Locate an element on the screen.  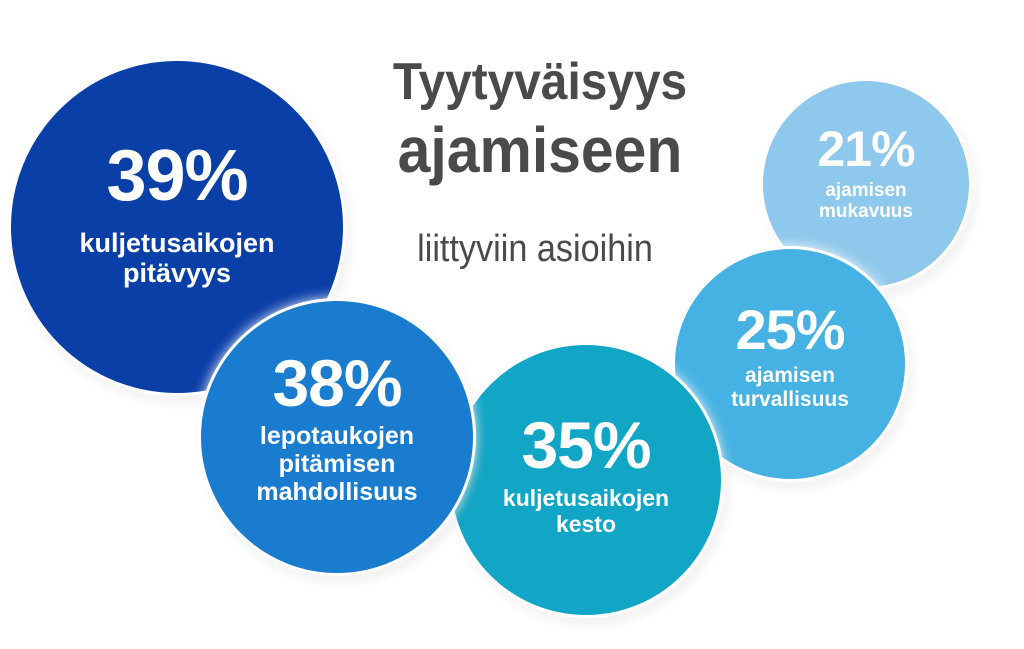
bubble-percentage: 38% is located at coordinates (337, 383).